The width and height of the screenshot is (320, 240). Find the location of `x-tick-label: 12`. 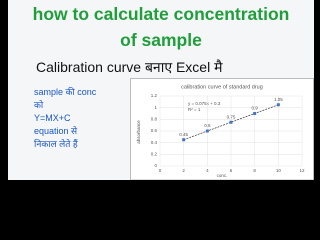

x-tick-label: 12 is located at coordinates (302, 170).